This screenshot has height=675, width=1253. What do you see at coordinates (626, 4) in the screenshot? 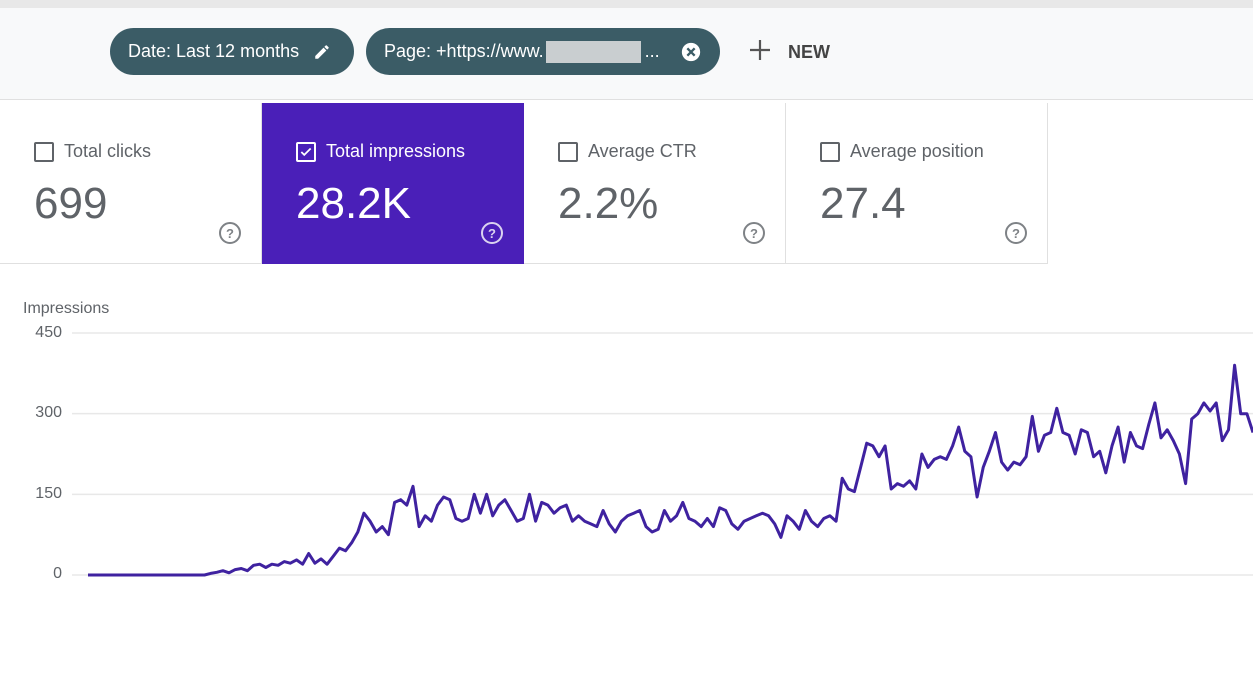
I see `top-divider` at bounding box center [626, 4].